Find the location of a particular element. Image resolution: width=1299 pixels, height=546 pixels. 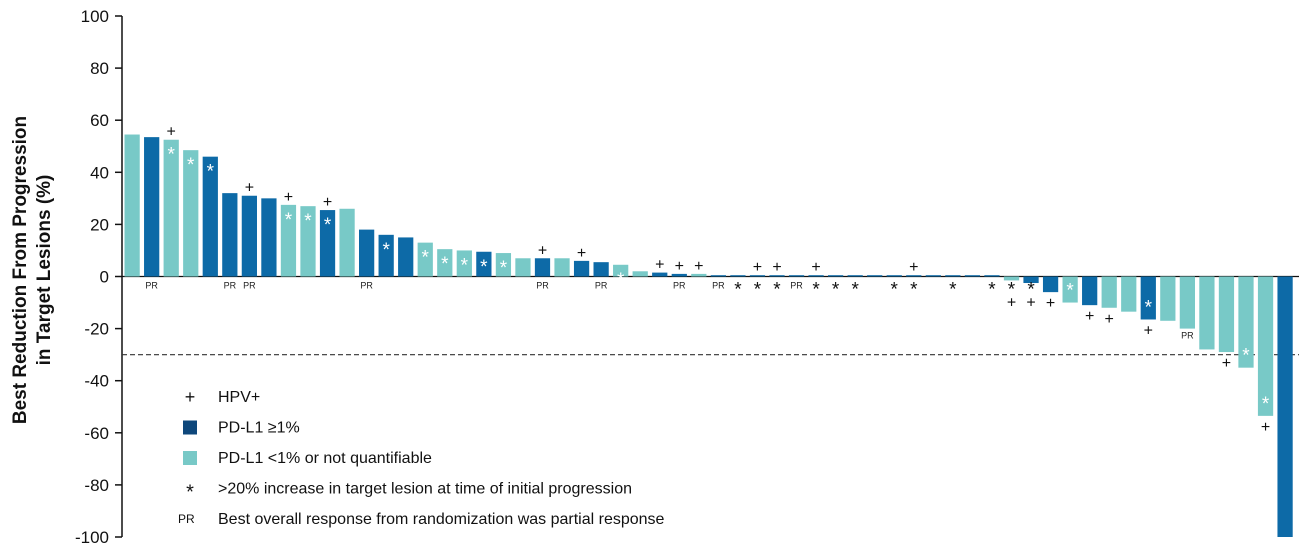

legend-symbol-pr: PR is located at coordinates (186, 519).